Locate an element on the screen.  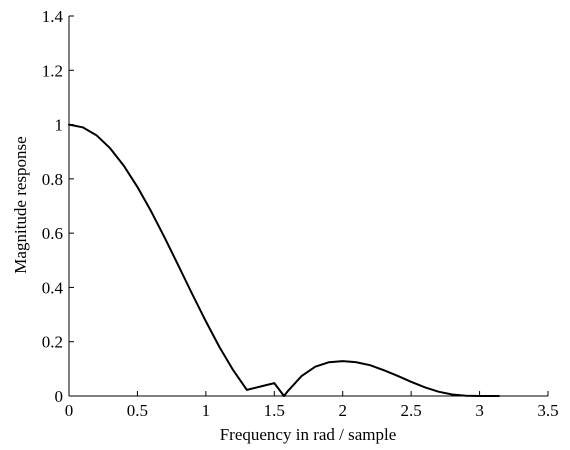
x-tick-label: 0 is located at coordinates (69, 410).